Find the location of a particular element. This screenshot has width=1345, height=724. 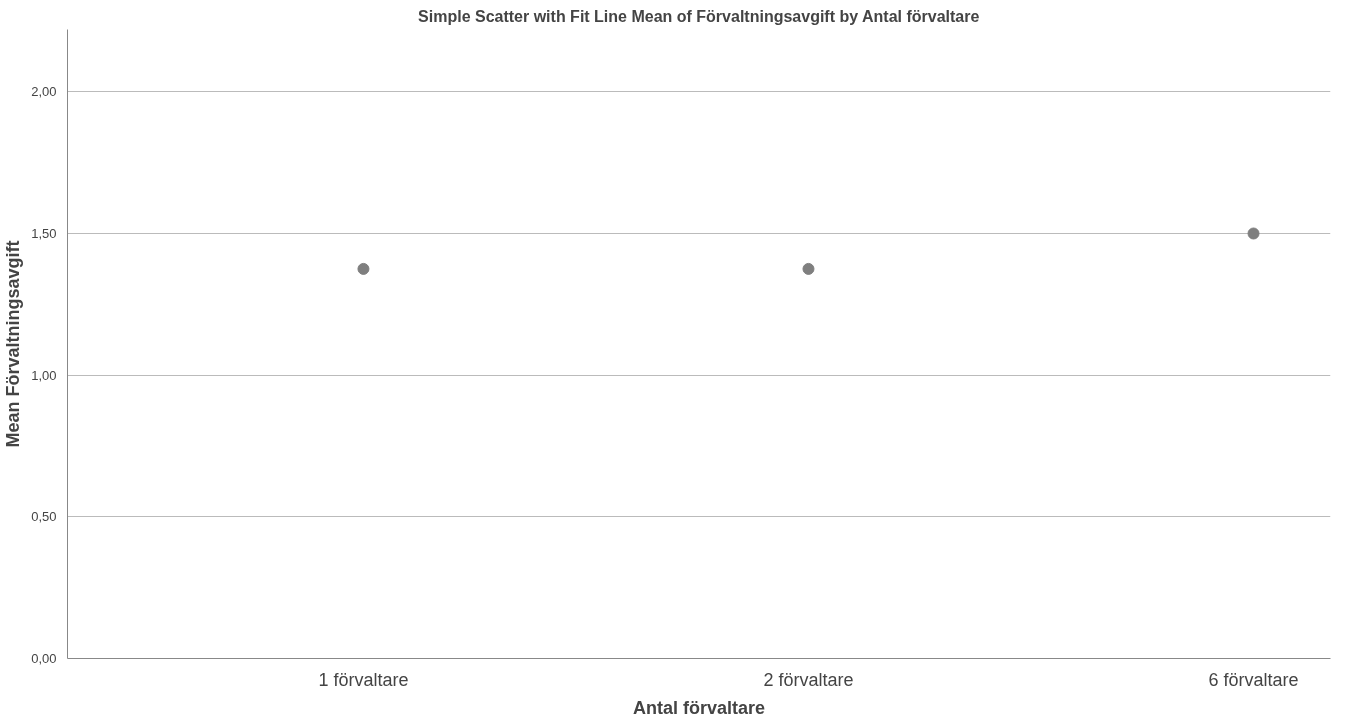

chart-title: Simple Scatter with Fit Line Mean of Förvaltningsavgift by Antal förvaltare is located at coordinates (699, 16).